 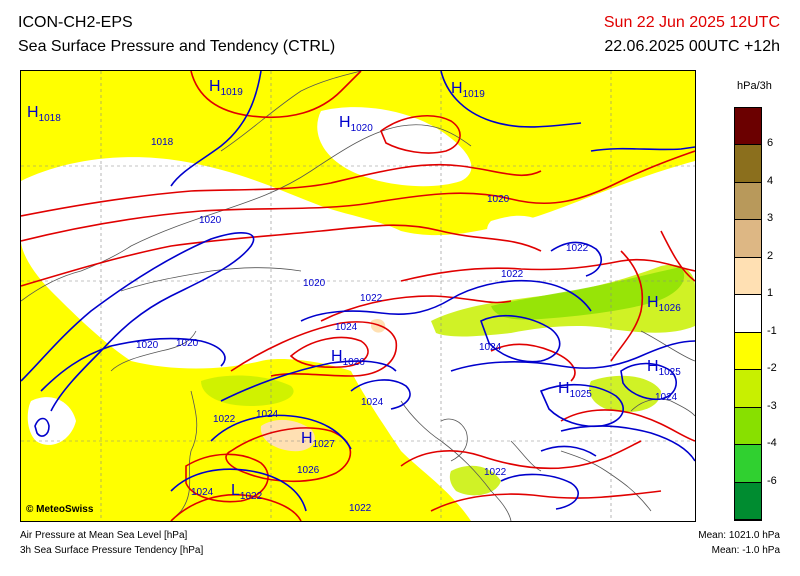 I want to click on footer-line-pressure: Air Pressure at Mean Sea Level [hPa], so click(x=104, y=535).